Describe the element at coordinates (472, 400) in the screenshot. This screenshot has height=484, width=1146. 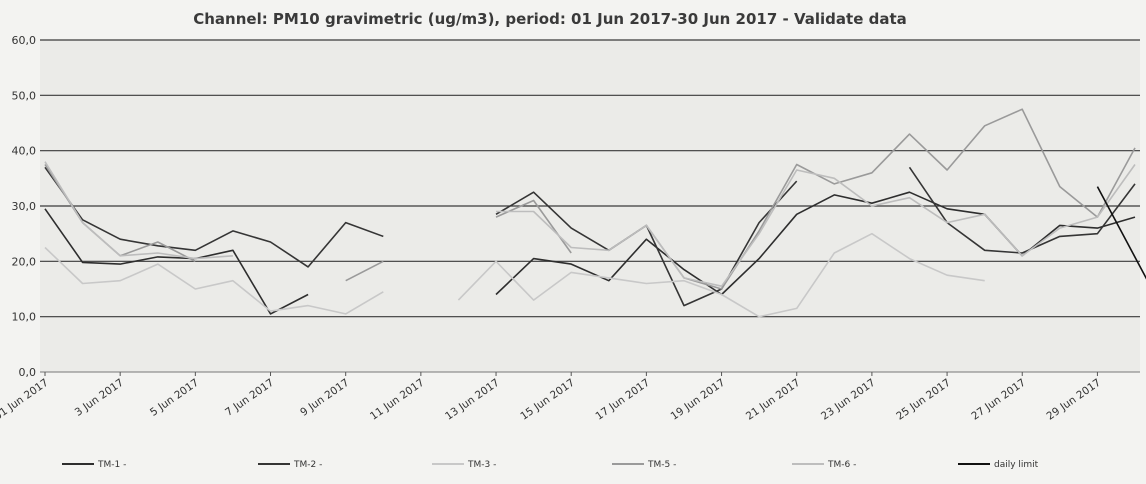
I see `x-tick-label: 13 Jun 2017` at that location.